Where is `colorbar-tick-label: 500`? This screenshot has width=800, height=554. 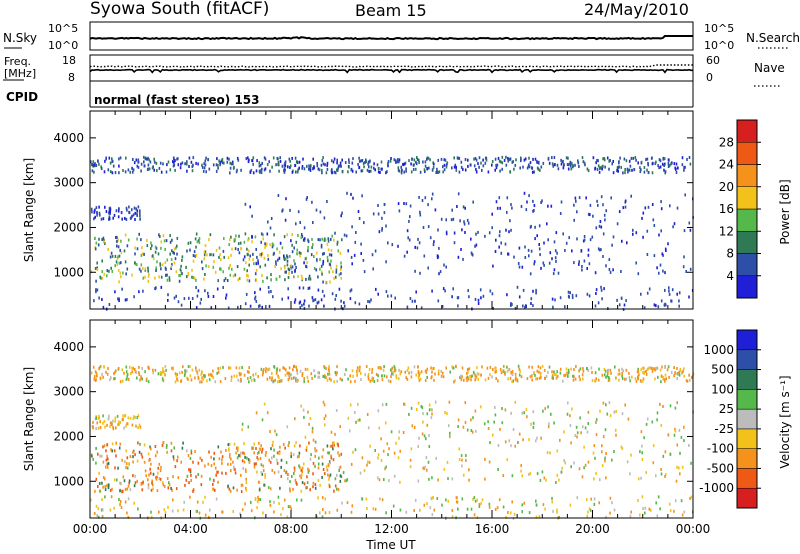 colorbar-tick-label: 500 is located at coordinates (722, 370).